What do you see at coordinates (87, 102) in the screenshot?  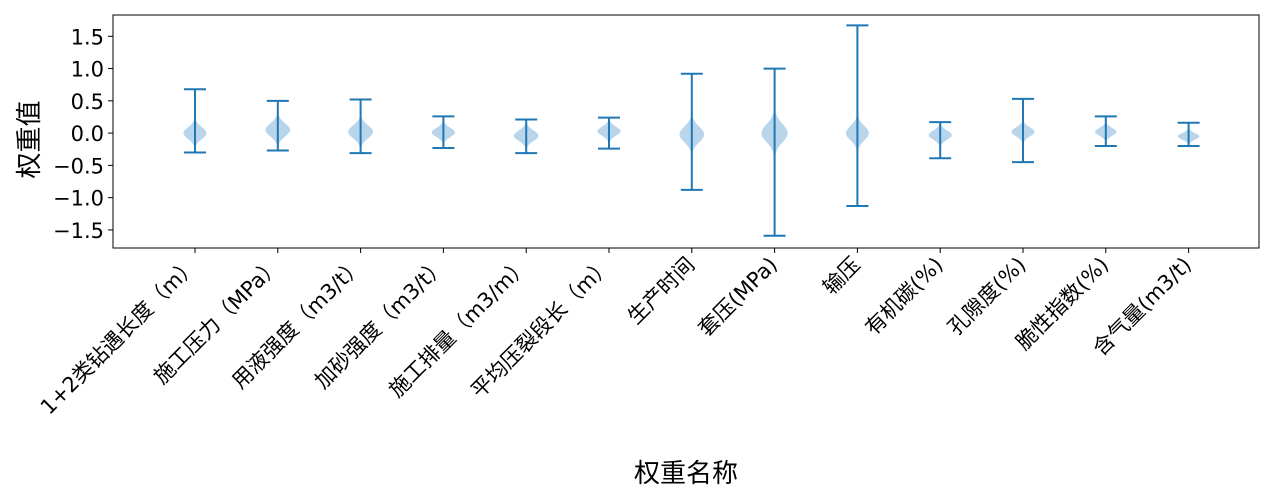 I see `y-tick-label: 0.5` at bounding box center [87, 102].